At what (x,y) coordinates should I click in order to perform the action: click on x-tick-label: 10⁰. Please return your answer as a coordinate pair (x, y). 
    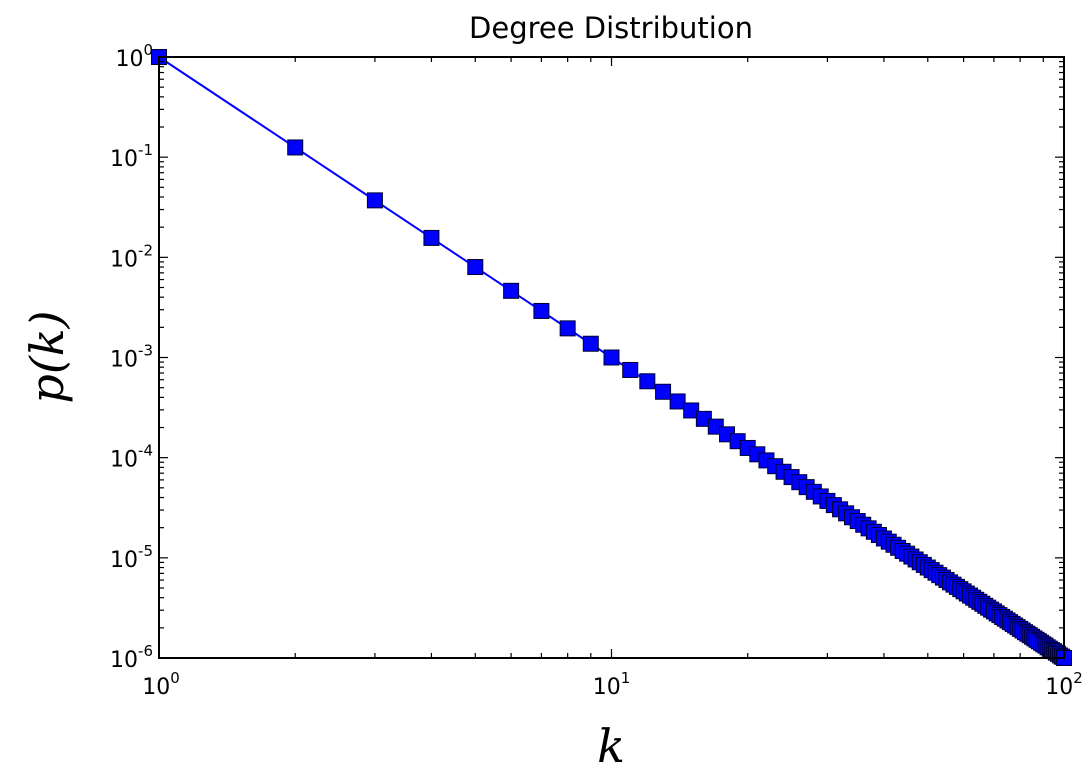
    Looking at the image, I should click on (161, 684).